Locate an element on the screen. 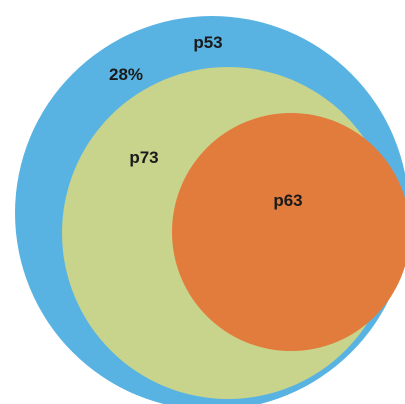  p63-label: p63 is located at coordinates (287, 200).